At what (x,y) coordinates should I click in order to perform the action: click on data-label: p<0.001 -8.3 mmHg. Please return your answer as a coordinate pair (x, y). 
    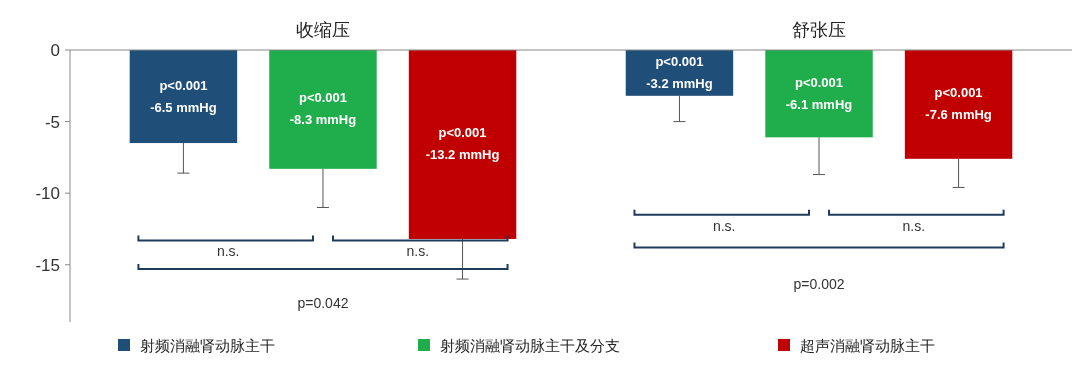
    Looking at the image, I should click on (323, 109).